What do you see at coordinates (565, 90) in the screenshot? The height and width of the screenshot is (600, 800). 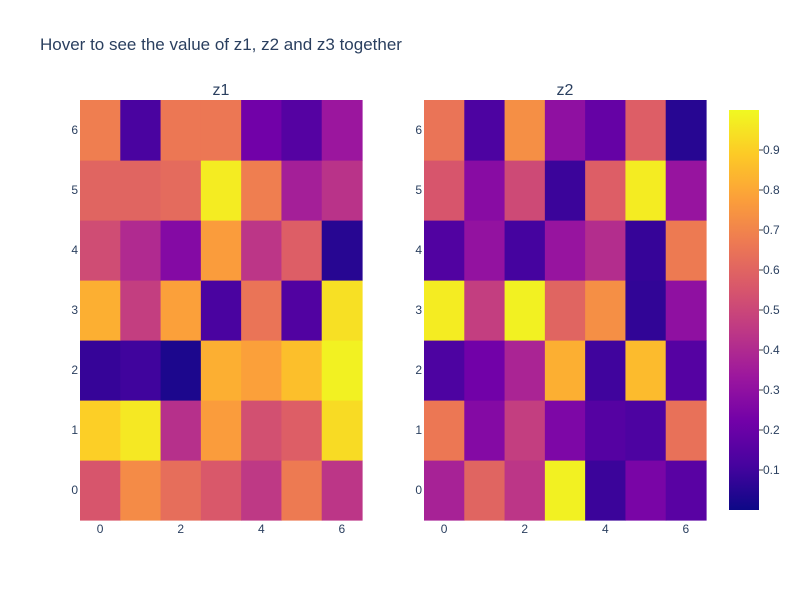 I see `subplot-title: z2` at bounding box center [565, 90].